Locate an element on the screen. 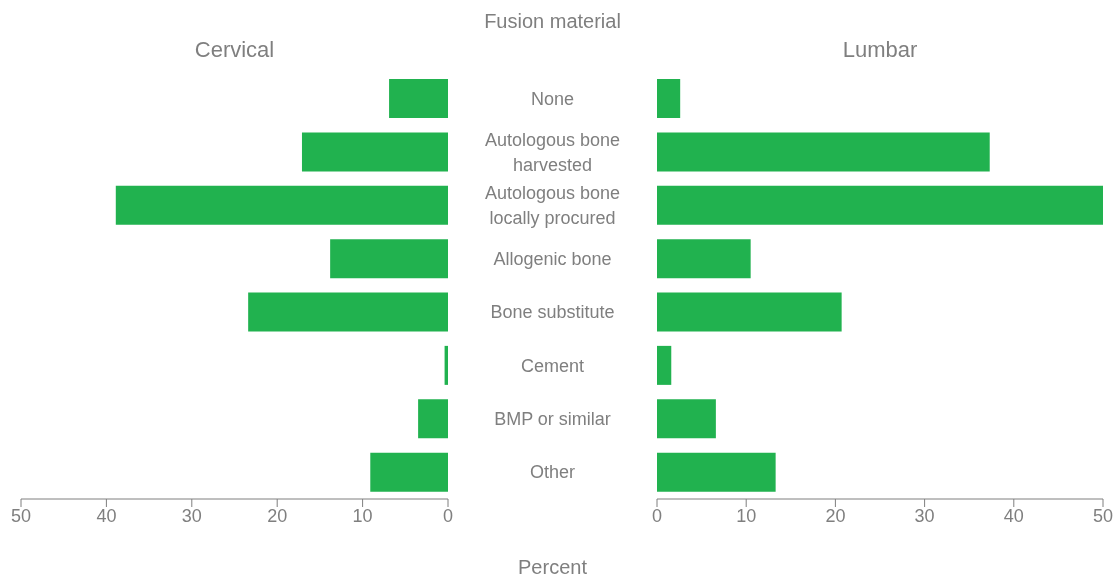 The width and height of the screenshot is (1115, 579). y-tick-label: Other is located at coordinates (552, 472).